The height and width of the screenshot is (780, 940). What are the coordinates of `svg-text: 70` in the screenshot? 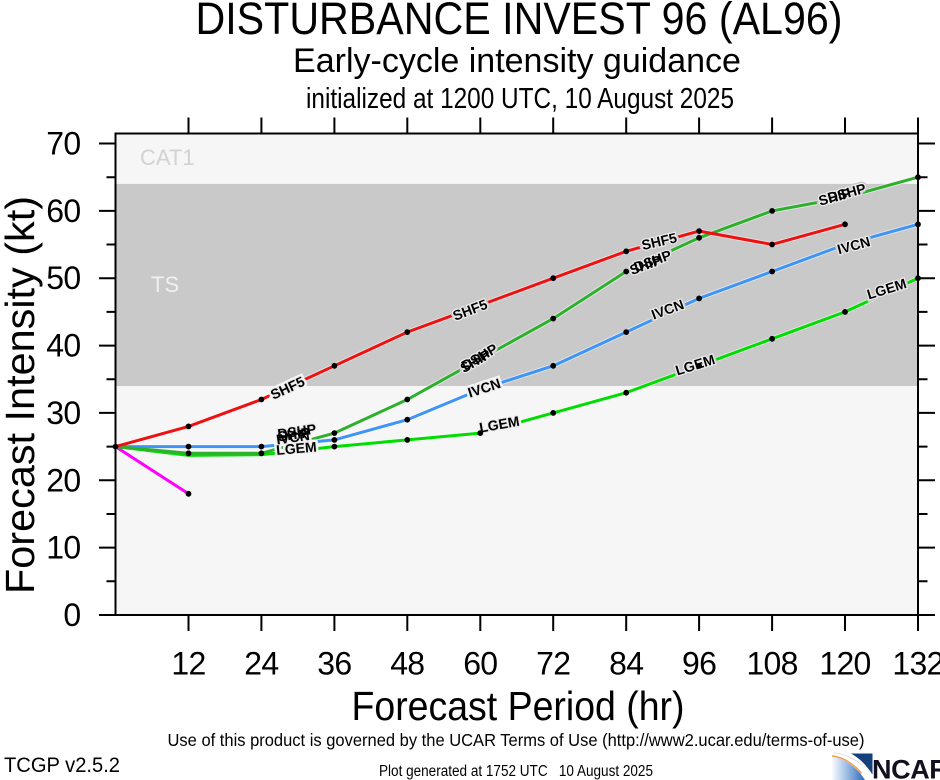 It's located at (63, 144).